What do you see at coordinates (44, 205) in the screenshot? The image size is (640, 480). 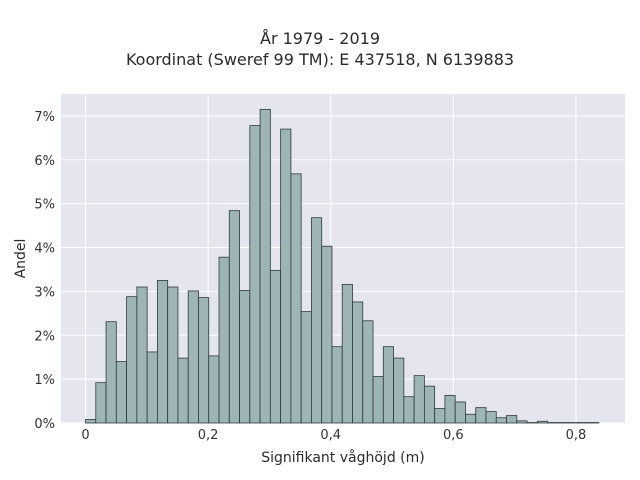 I see `y-tick-label: 5%` at bounding box center [44, 205].